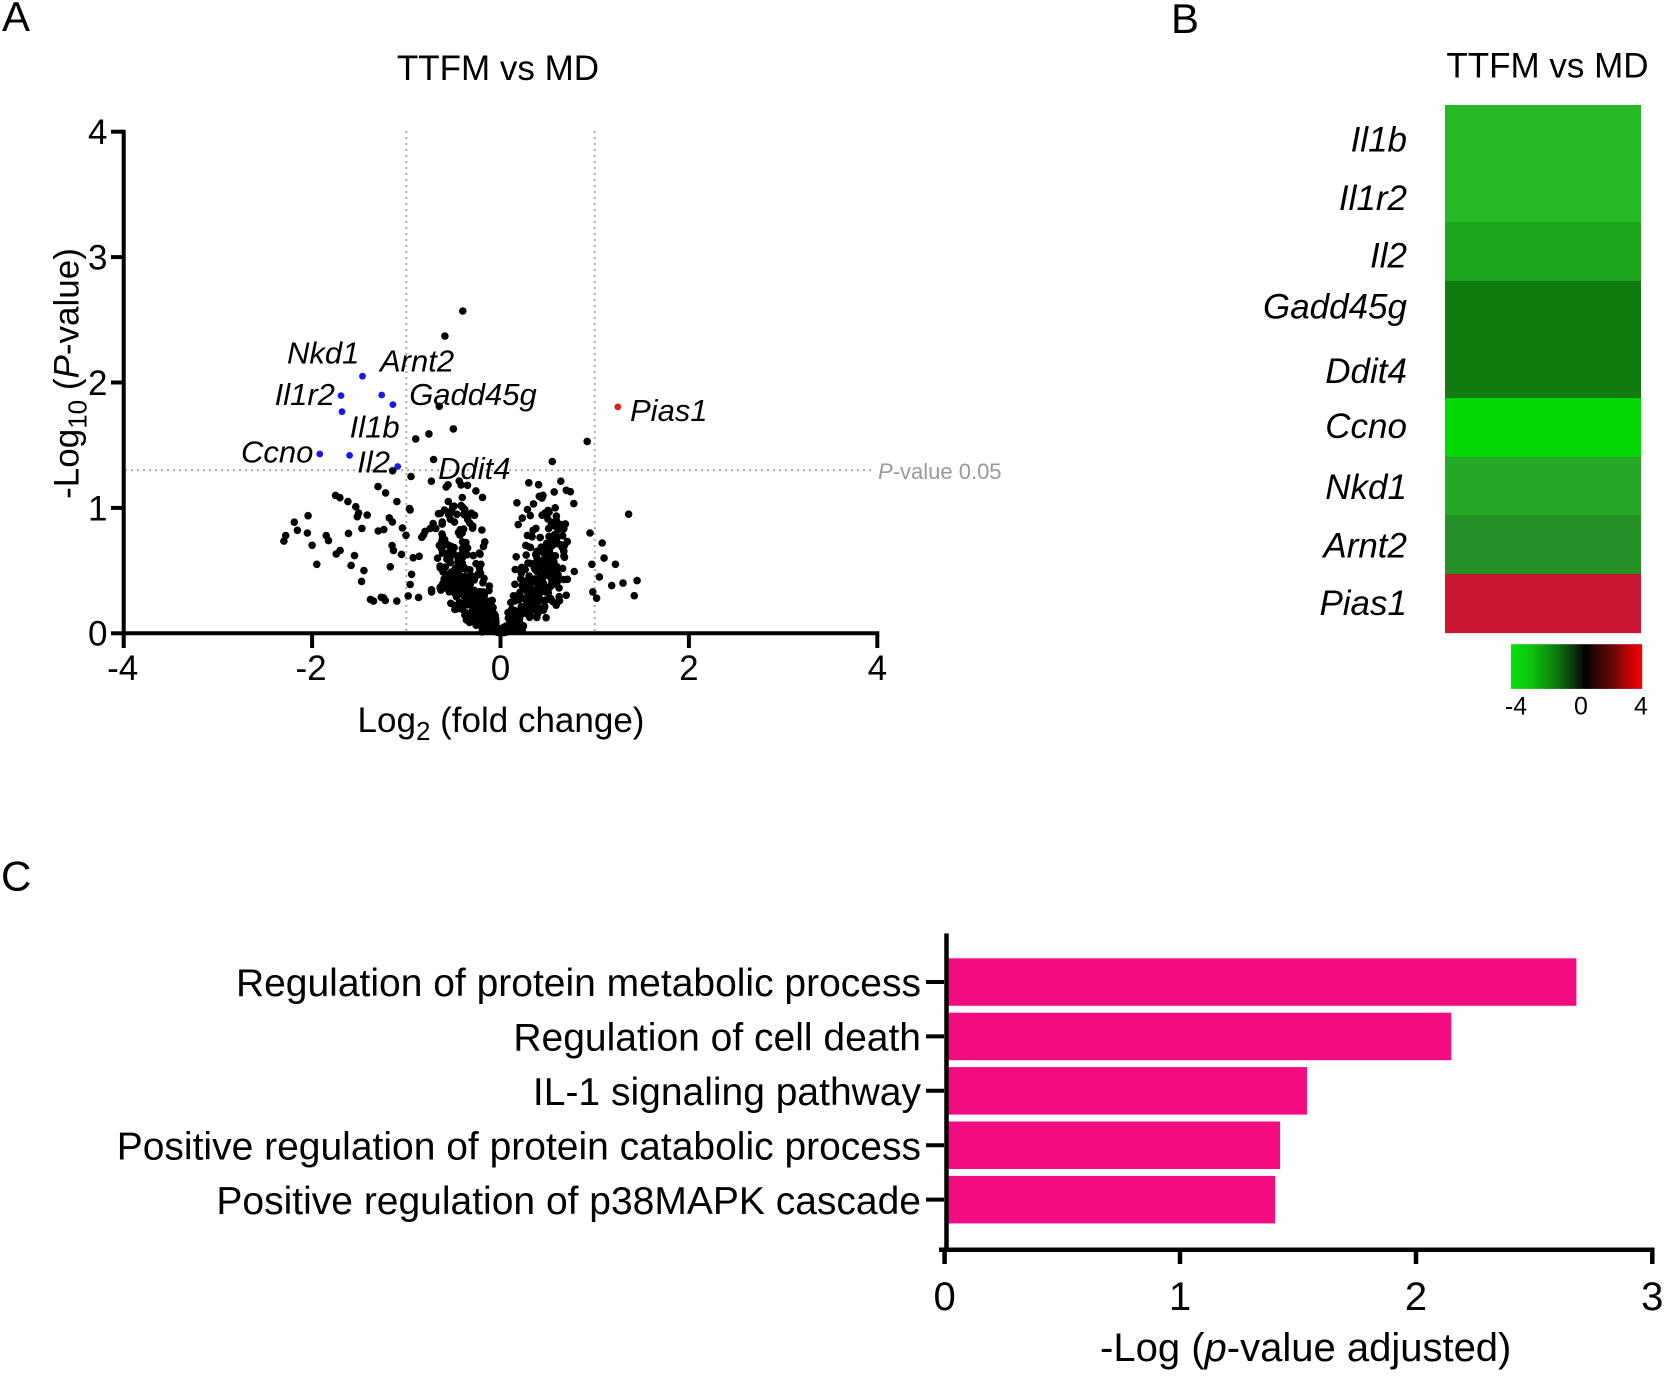  I want to click on svg-text: P-value 0.05, so click(940, 471).